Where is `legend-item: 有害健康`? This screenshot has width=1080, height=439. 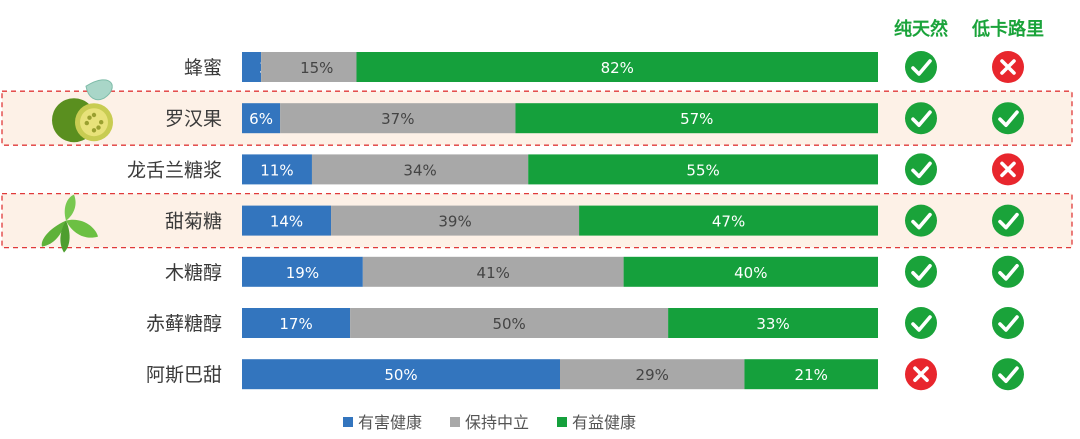
legend-item: 有害健康 is located at coordinates (382, 422).